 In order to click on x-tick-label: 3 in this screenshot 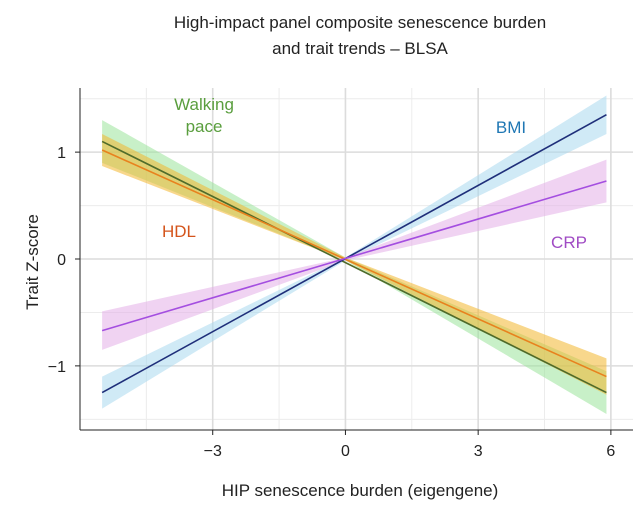, I will do `click(478, 451)`.